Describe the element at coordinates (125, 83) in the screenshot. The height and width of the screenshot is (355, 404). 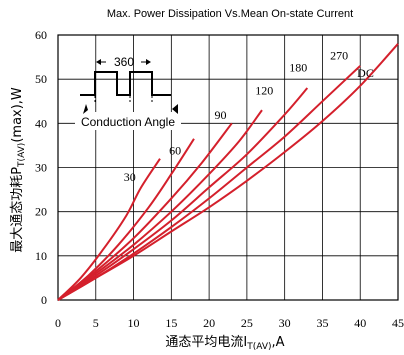
I see `waveform-icon` at that location.